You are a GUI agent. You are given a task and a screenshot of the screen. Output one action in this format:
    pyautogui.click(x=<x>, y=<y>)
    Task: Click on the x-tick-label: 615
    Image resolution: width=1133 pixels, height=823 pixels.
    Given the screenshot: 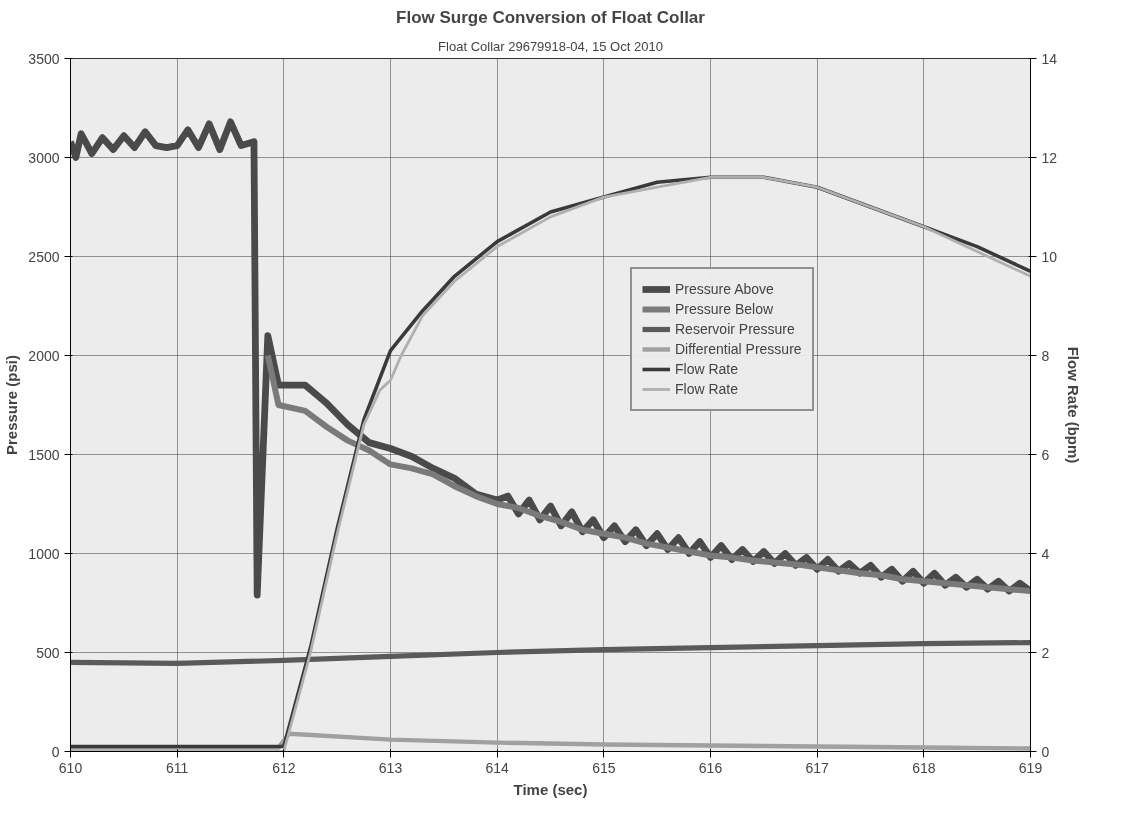 What is the action you would take?
    pyautogui.click(x=604, y=767)
    